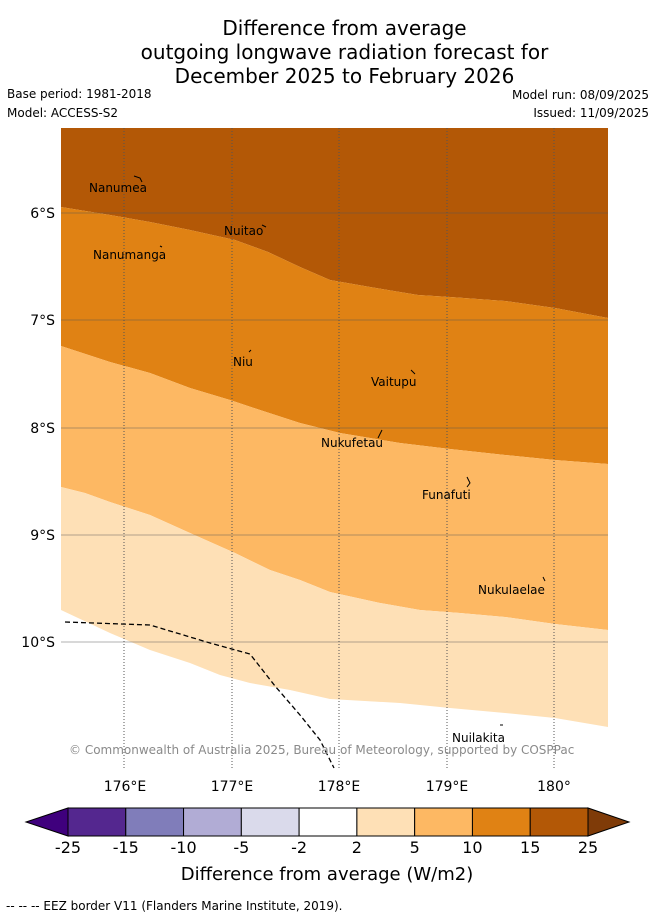 The width and height of the screenshot is (655, 919). What do you see at coordinates (46, 822) in the screenshot?
I see `colorbar-extend-low` at bounding box center [46, 822].